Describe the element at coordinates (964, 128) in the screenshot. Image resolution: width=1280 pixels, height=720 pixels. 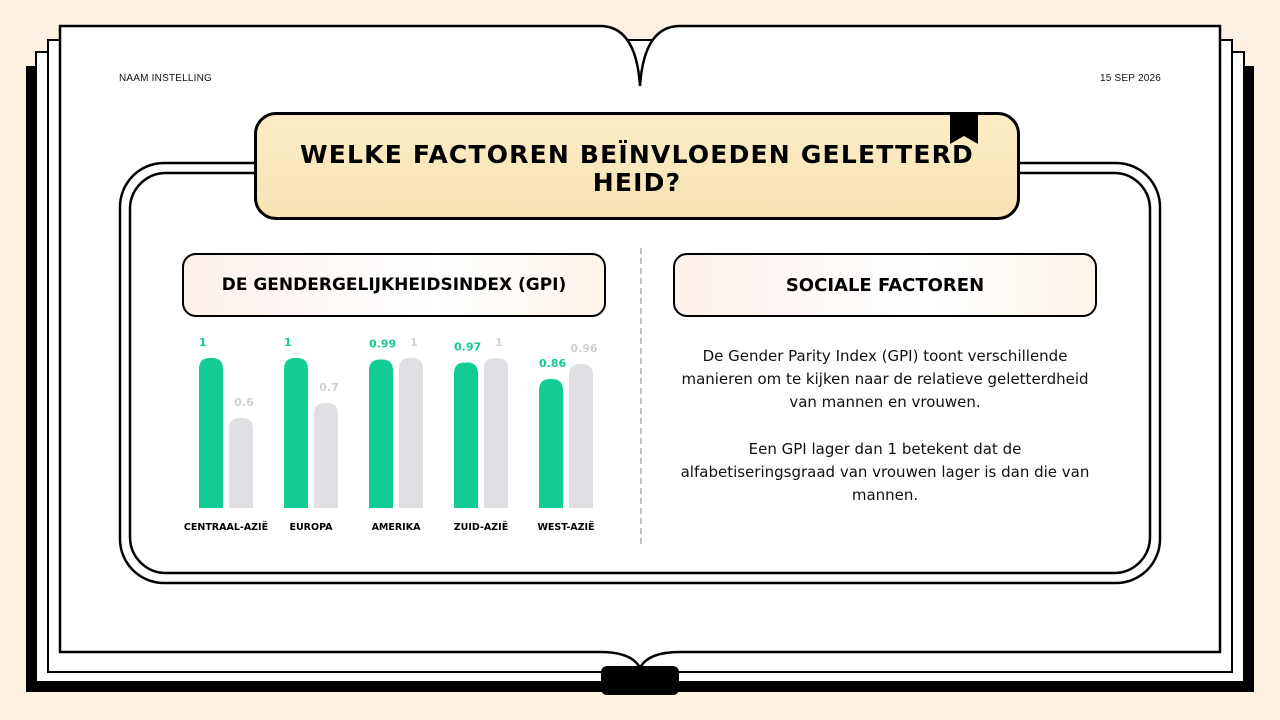
I see `bookmark-icon` at that location.